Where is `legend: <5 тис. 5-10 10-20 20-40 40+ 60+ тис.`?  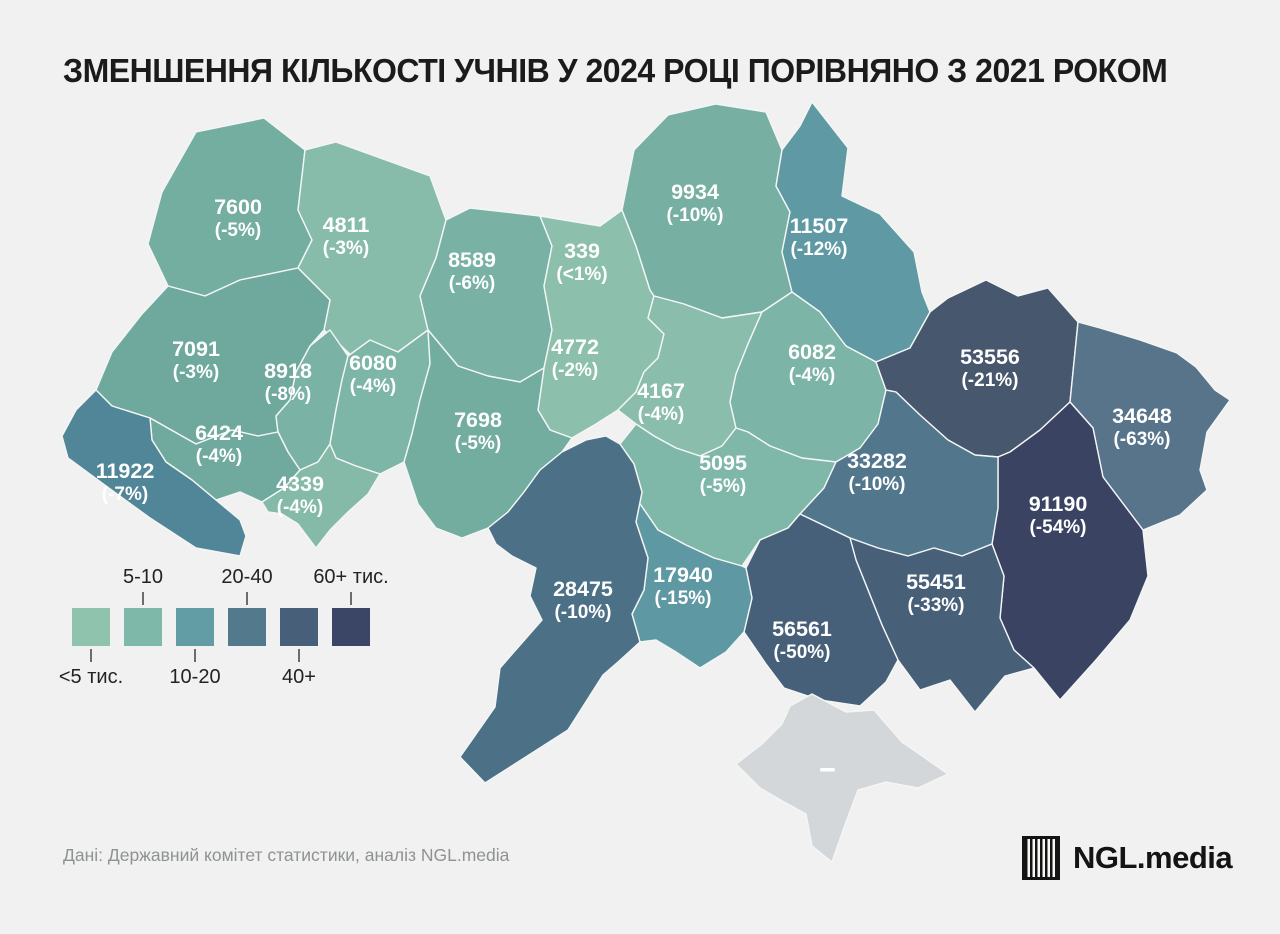
legend: <5 тис. 5-10 10-20 20-40 40+ 60+ тис. is located at coordinates (255, 636).